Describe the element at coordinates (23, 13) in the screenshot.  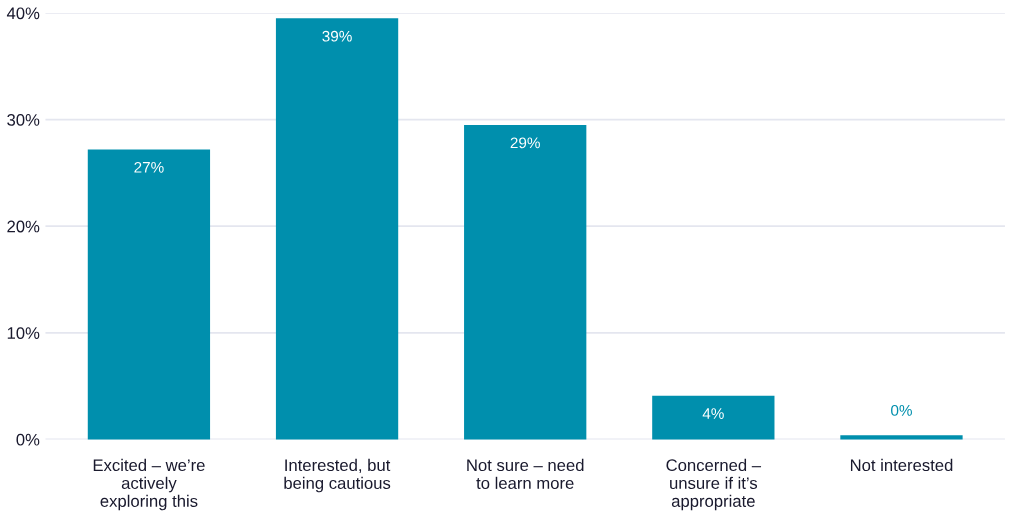
I see `y-tick-label: 40%` at that location.